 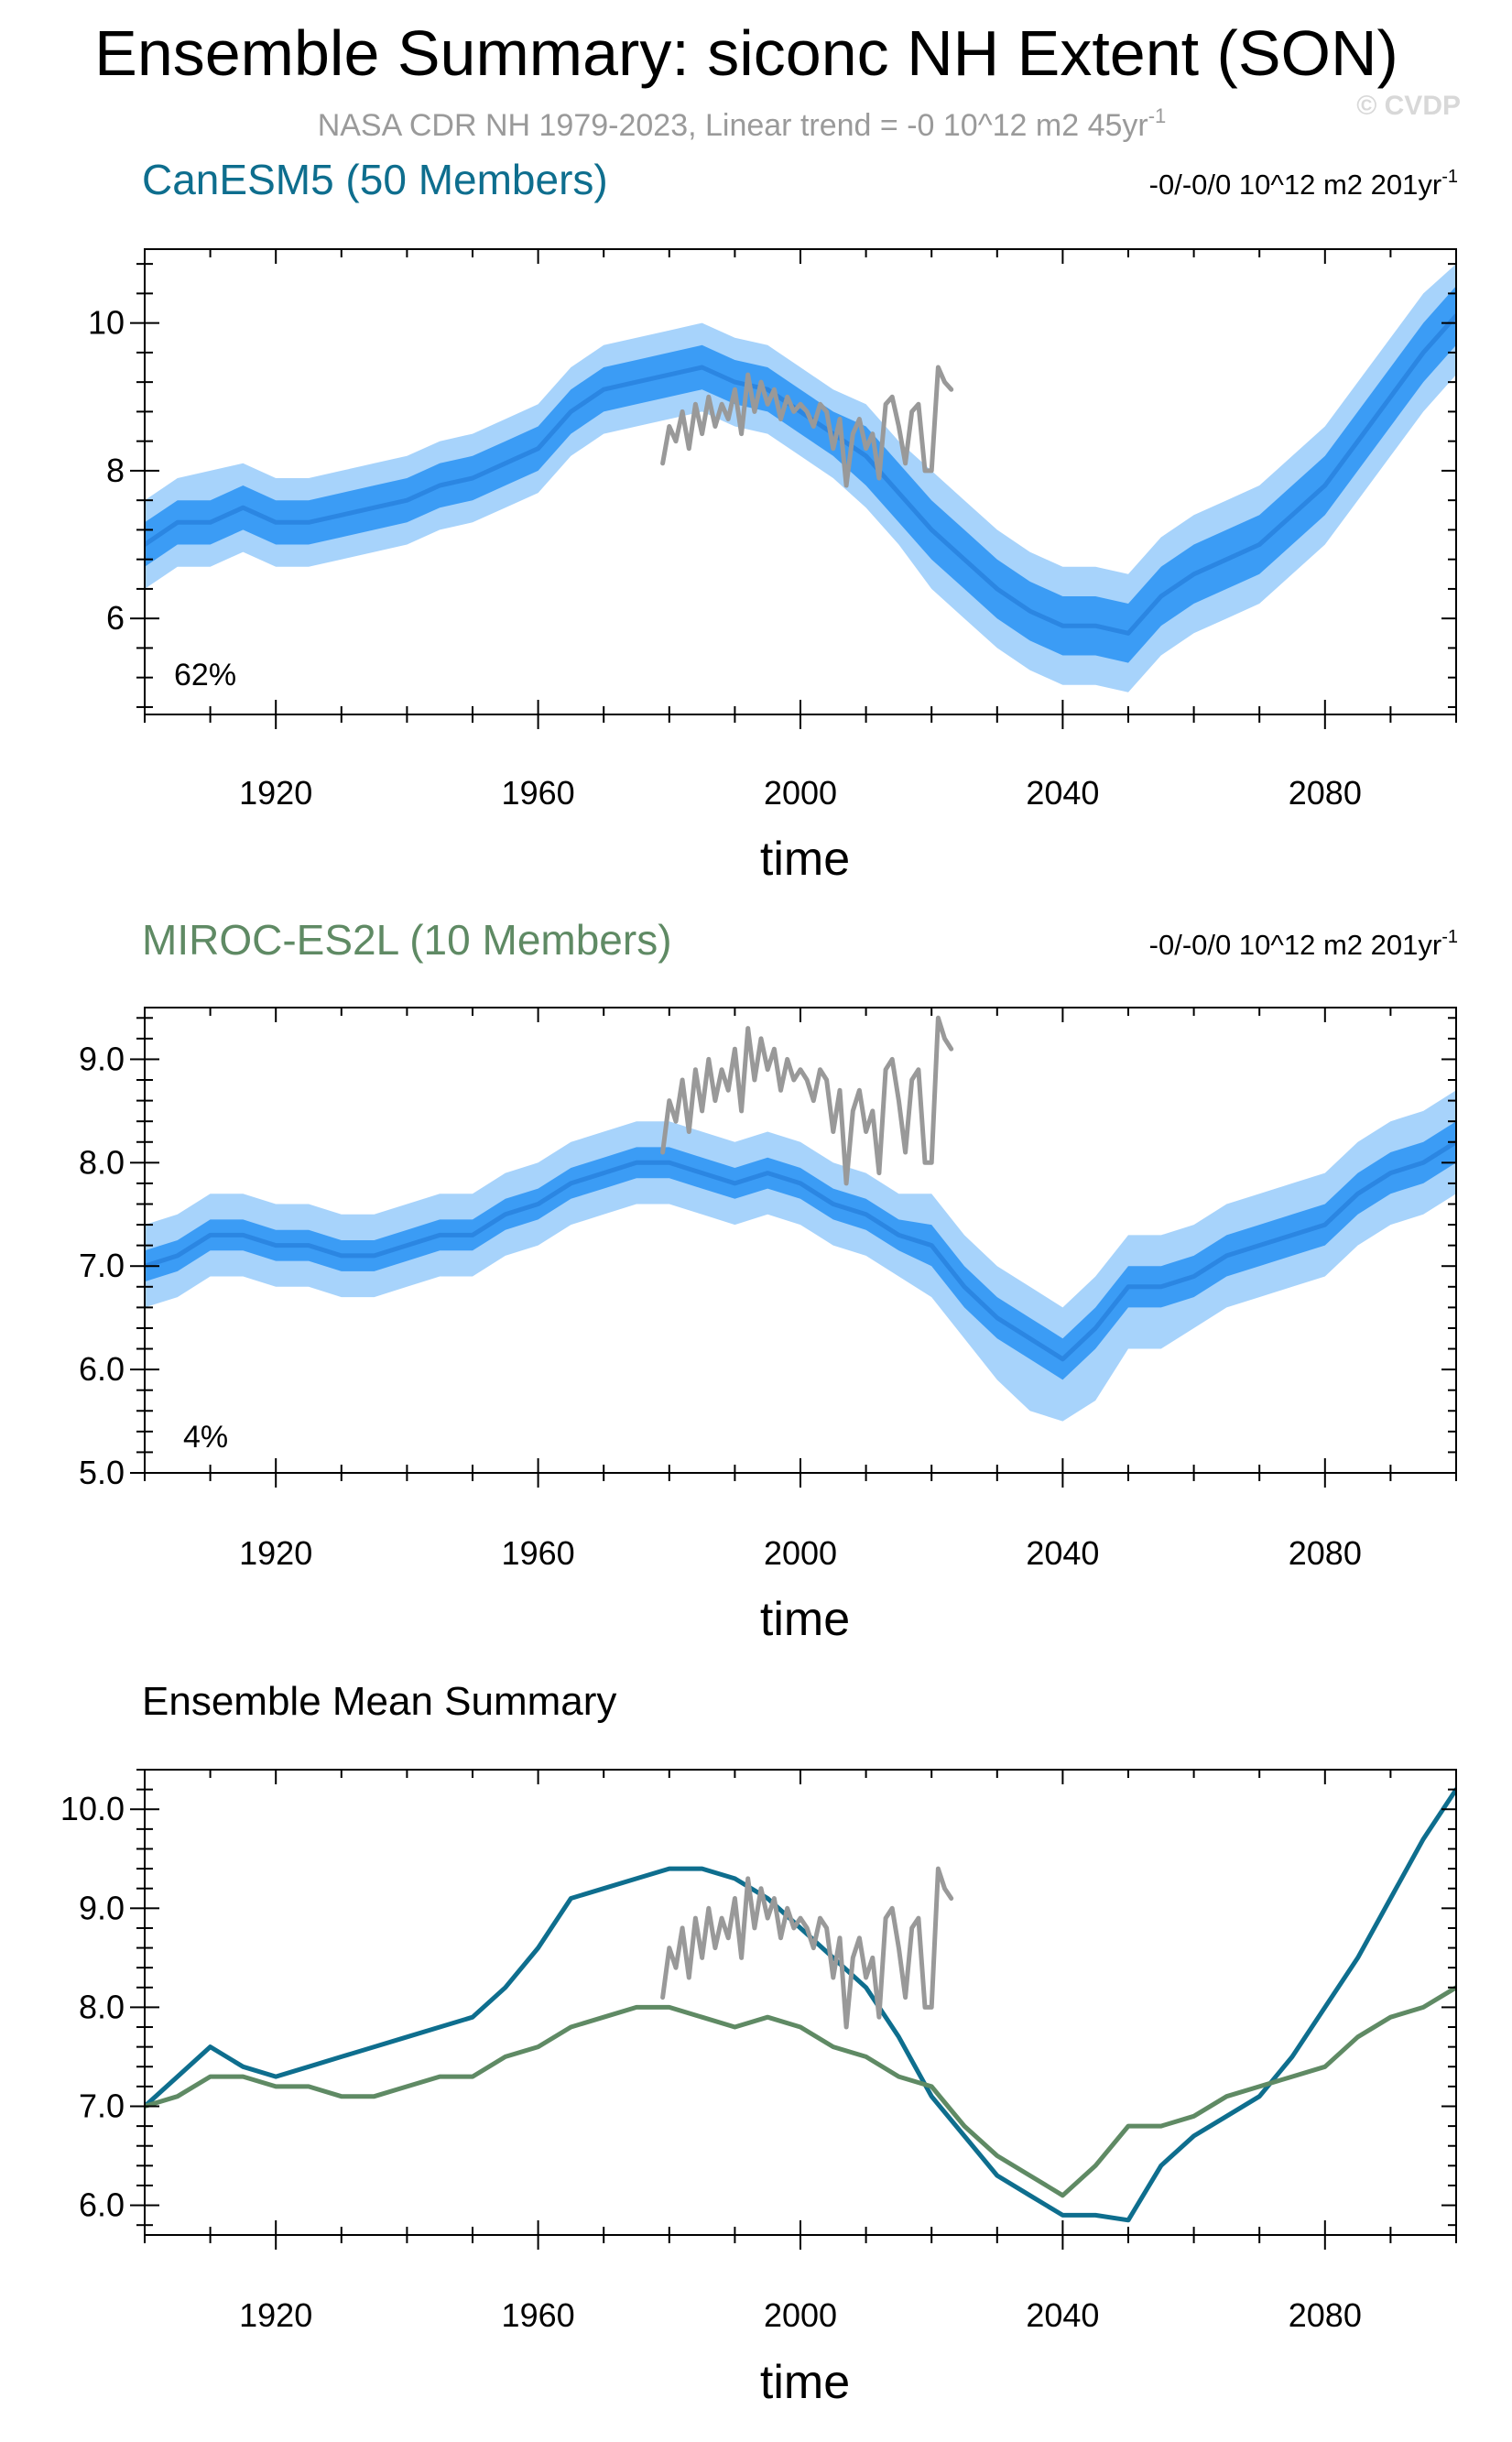 I want to click on y-tick-label: 5.0, so click(x=102, y=1472).